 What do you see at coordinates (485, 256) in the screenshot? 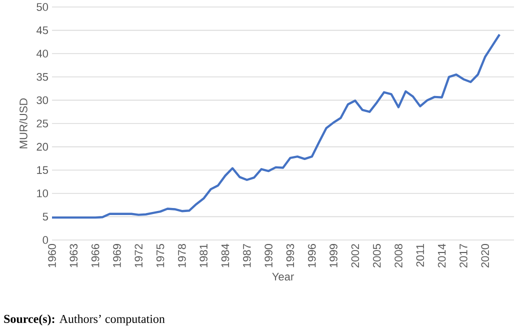
I see `x-tick-label: 2020` at bounding box center [485, 256].